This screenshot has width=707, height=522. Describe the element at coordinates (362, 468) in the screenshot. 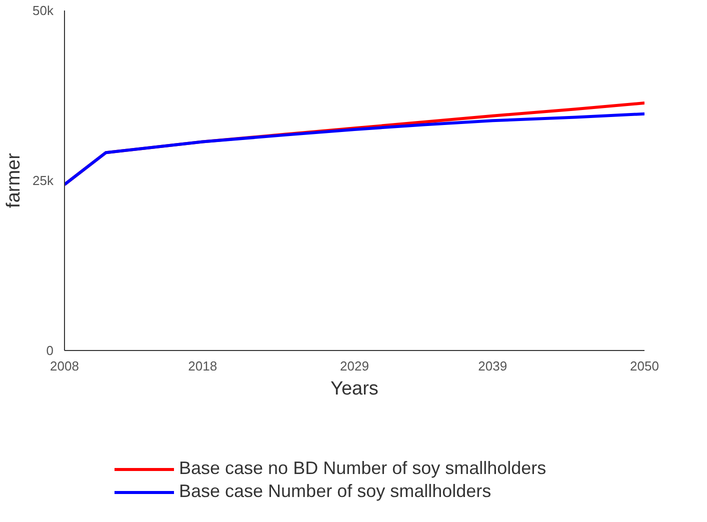

I see `legend-label: Base case no BD Number of soy smallholders` at that location.